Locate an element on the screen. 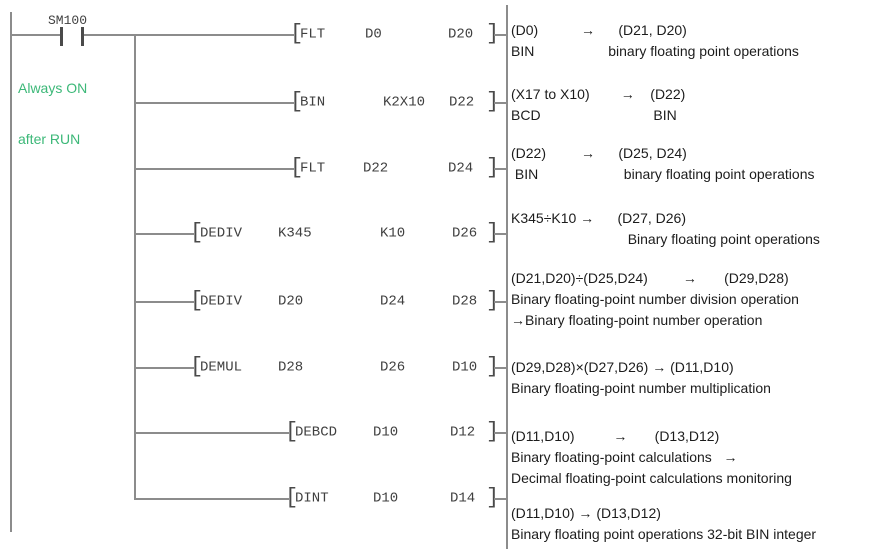 Image resolution: width=872 pixels, height=549 pixels. contact-bar-right is located at coordinates (82, 36).